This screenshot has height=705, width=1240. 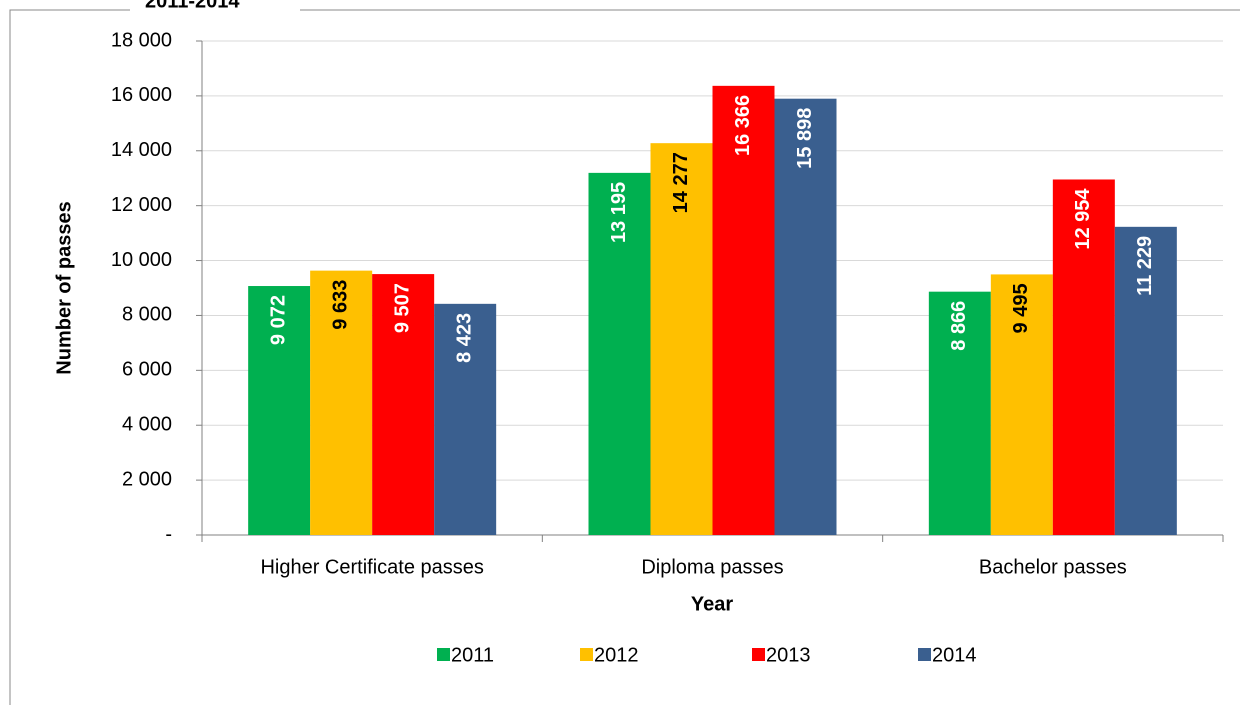 I want to click on y-tick-label: 6 000, so click(x=147, y=370).